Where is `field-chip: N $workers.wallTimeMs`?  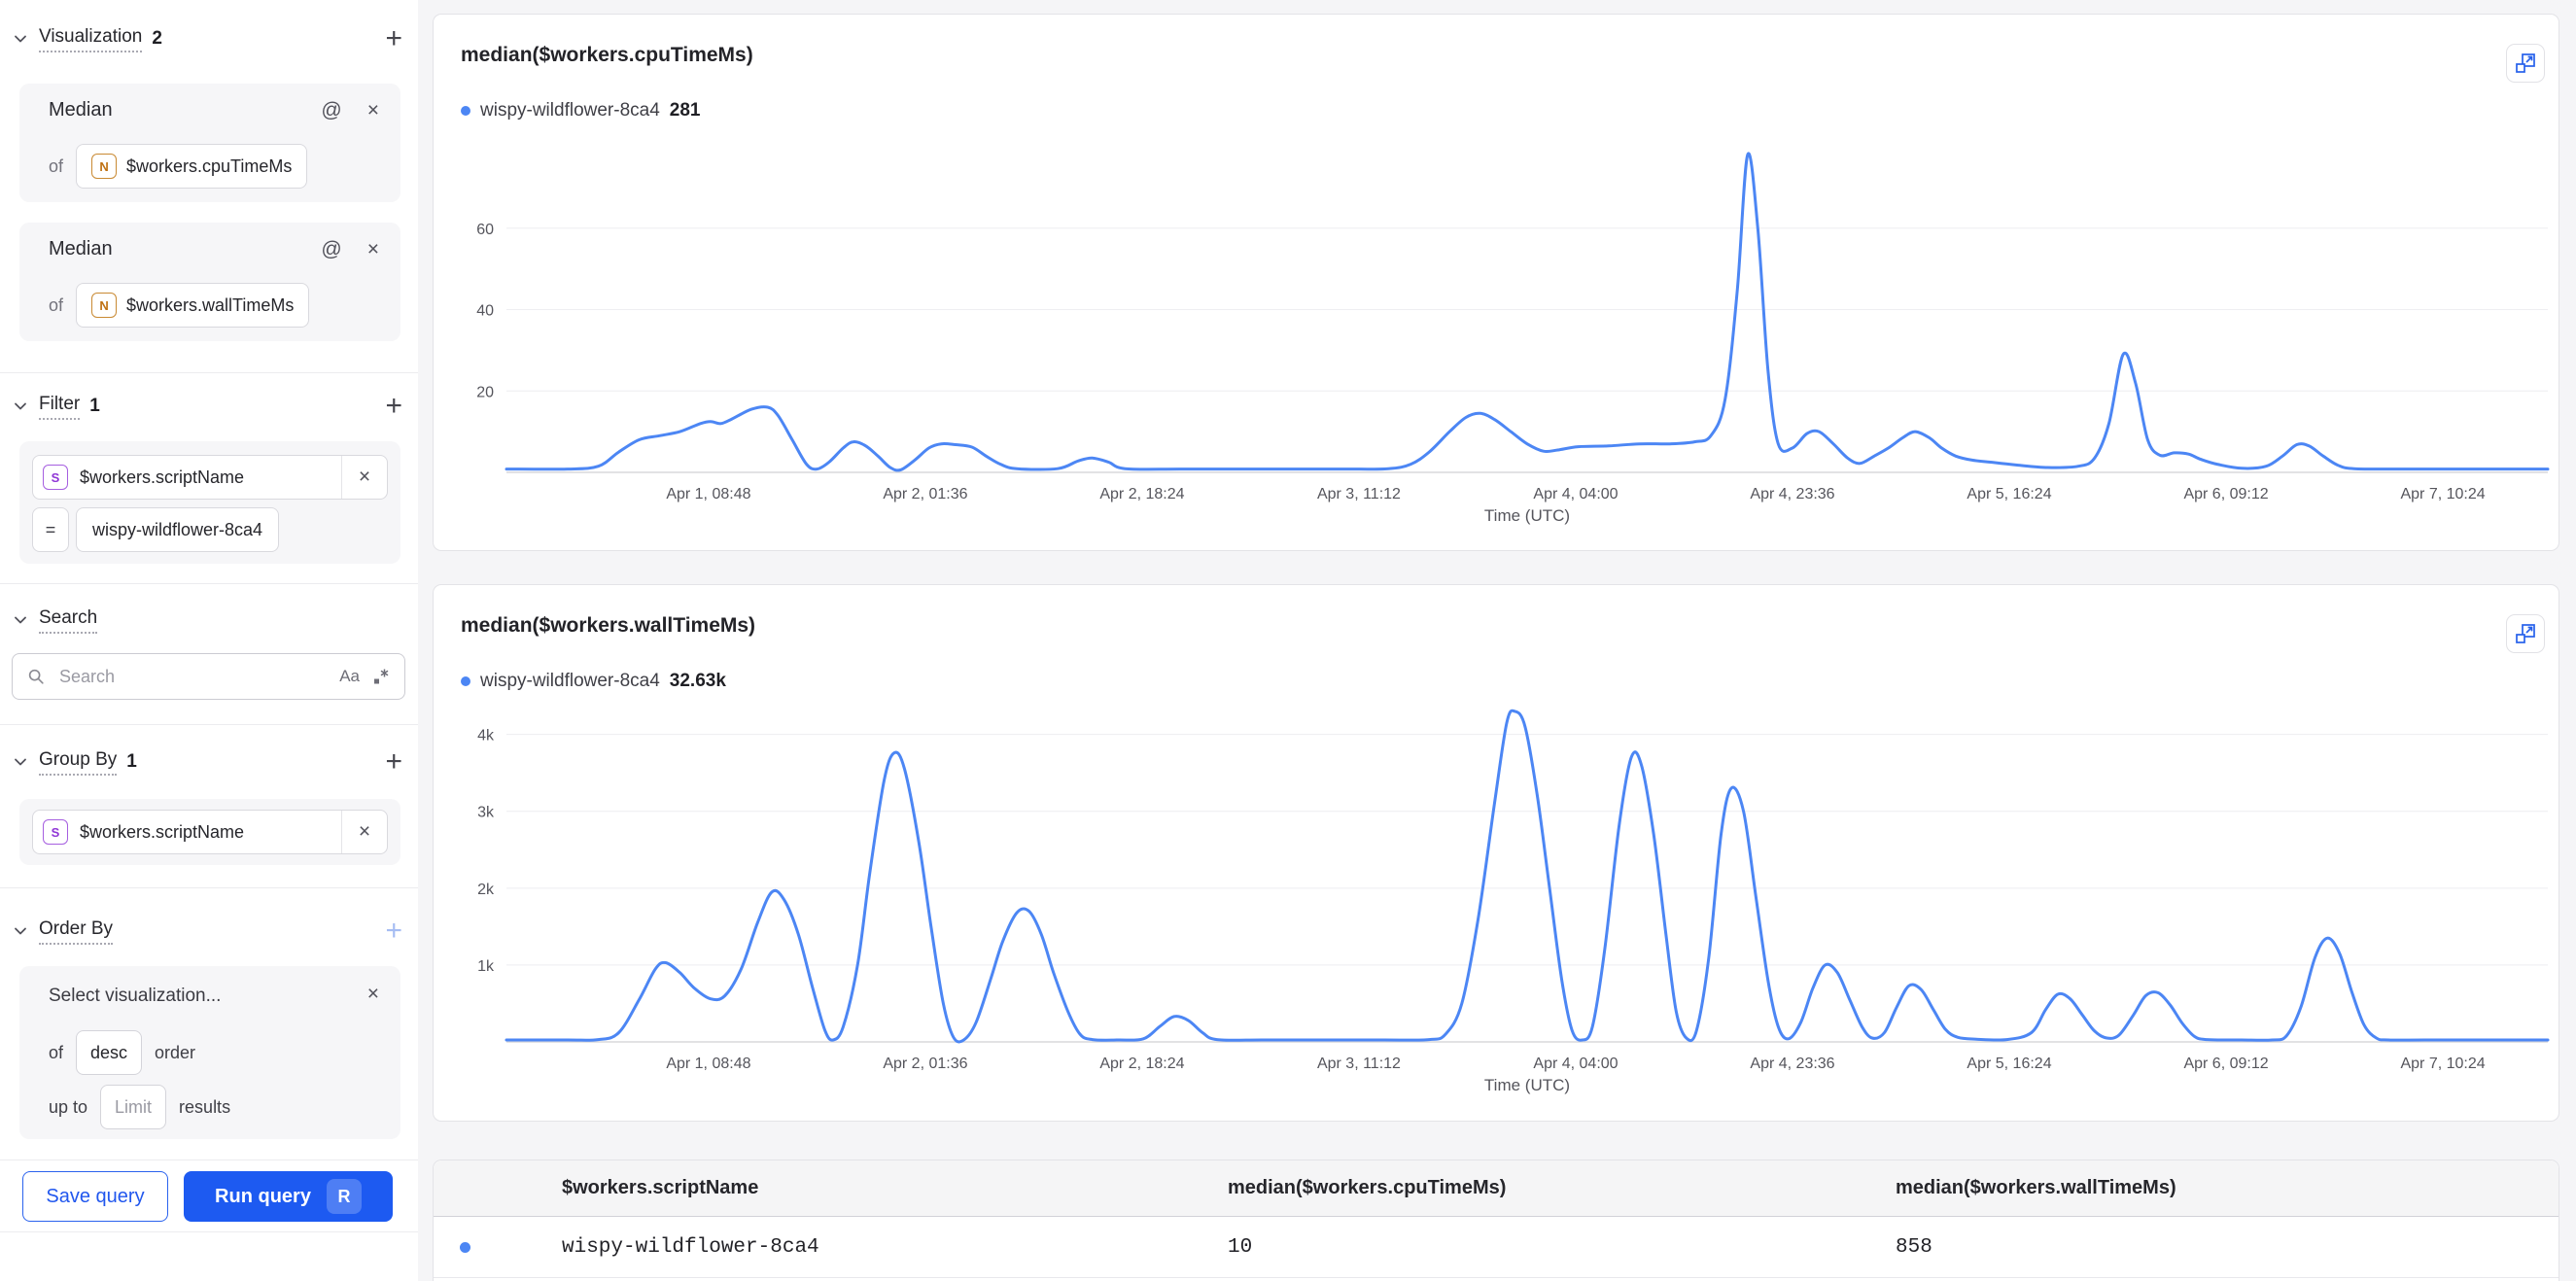 field-chip: N $workers.wallTimeMs is located at coordinates (193, 305).